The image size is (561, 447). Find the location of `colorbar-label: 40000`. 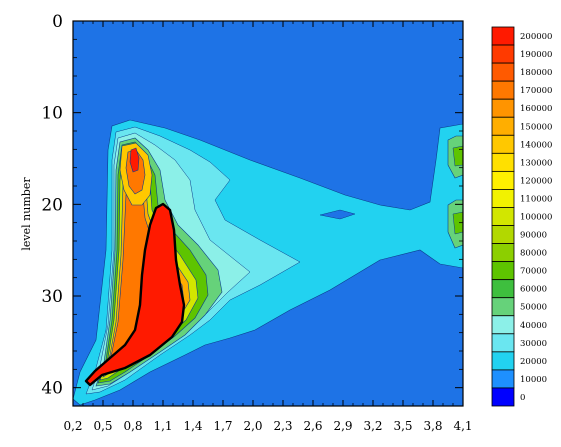

colorbar-label: 40000 is located at coordinates (533, 326).